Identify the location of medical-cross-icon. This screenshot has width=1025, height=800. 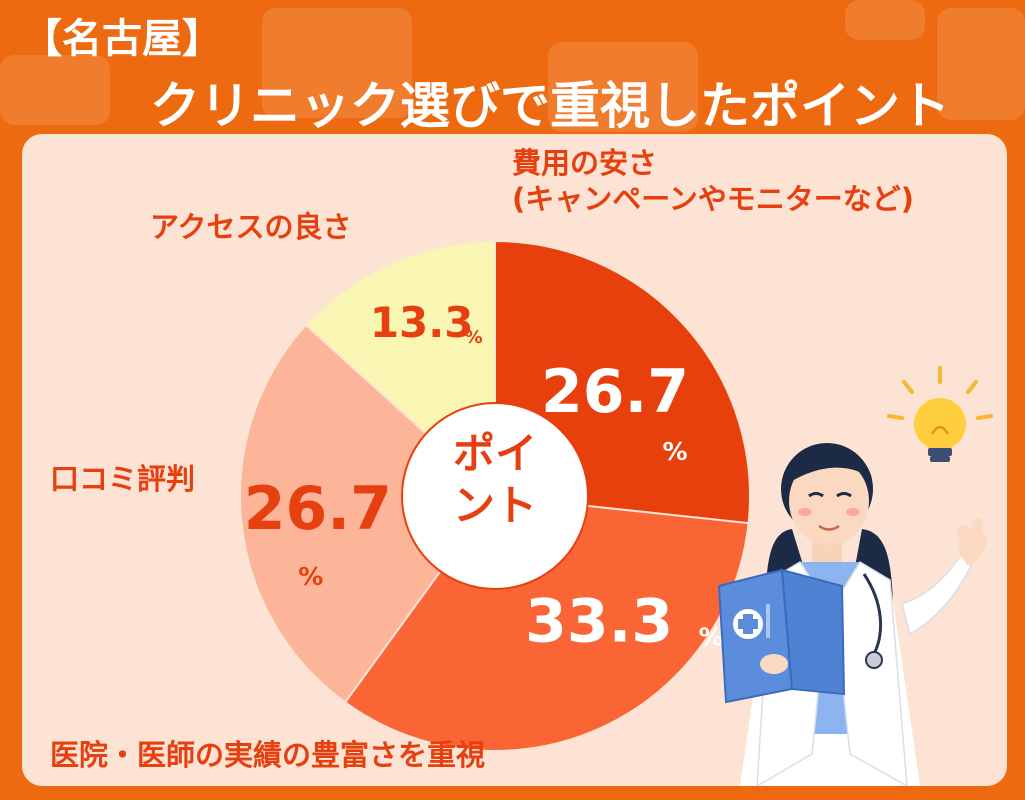
(781, 636).